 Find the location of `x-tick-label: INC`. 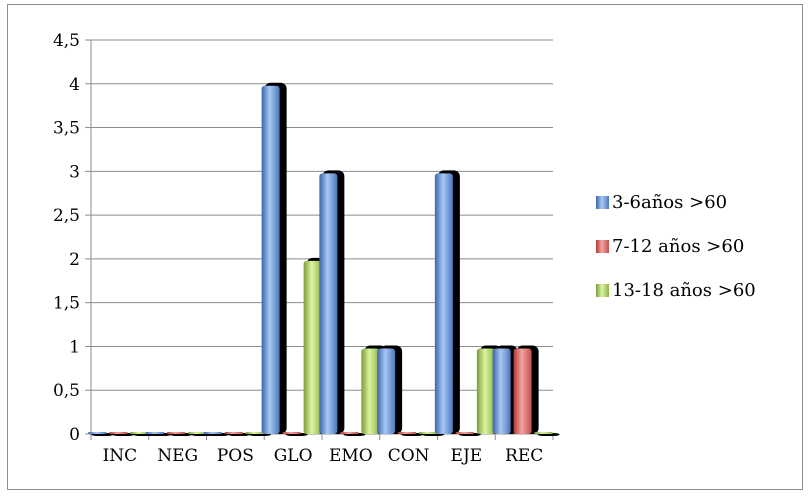

x-tick-label: INC is located at coordinates (120, 456).